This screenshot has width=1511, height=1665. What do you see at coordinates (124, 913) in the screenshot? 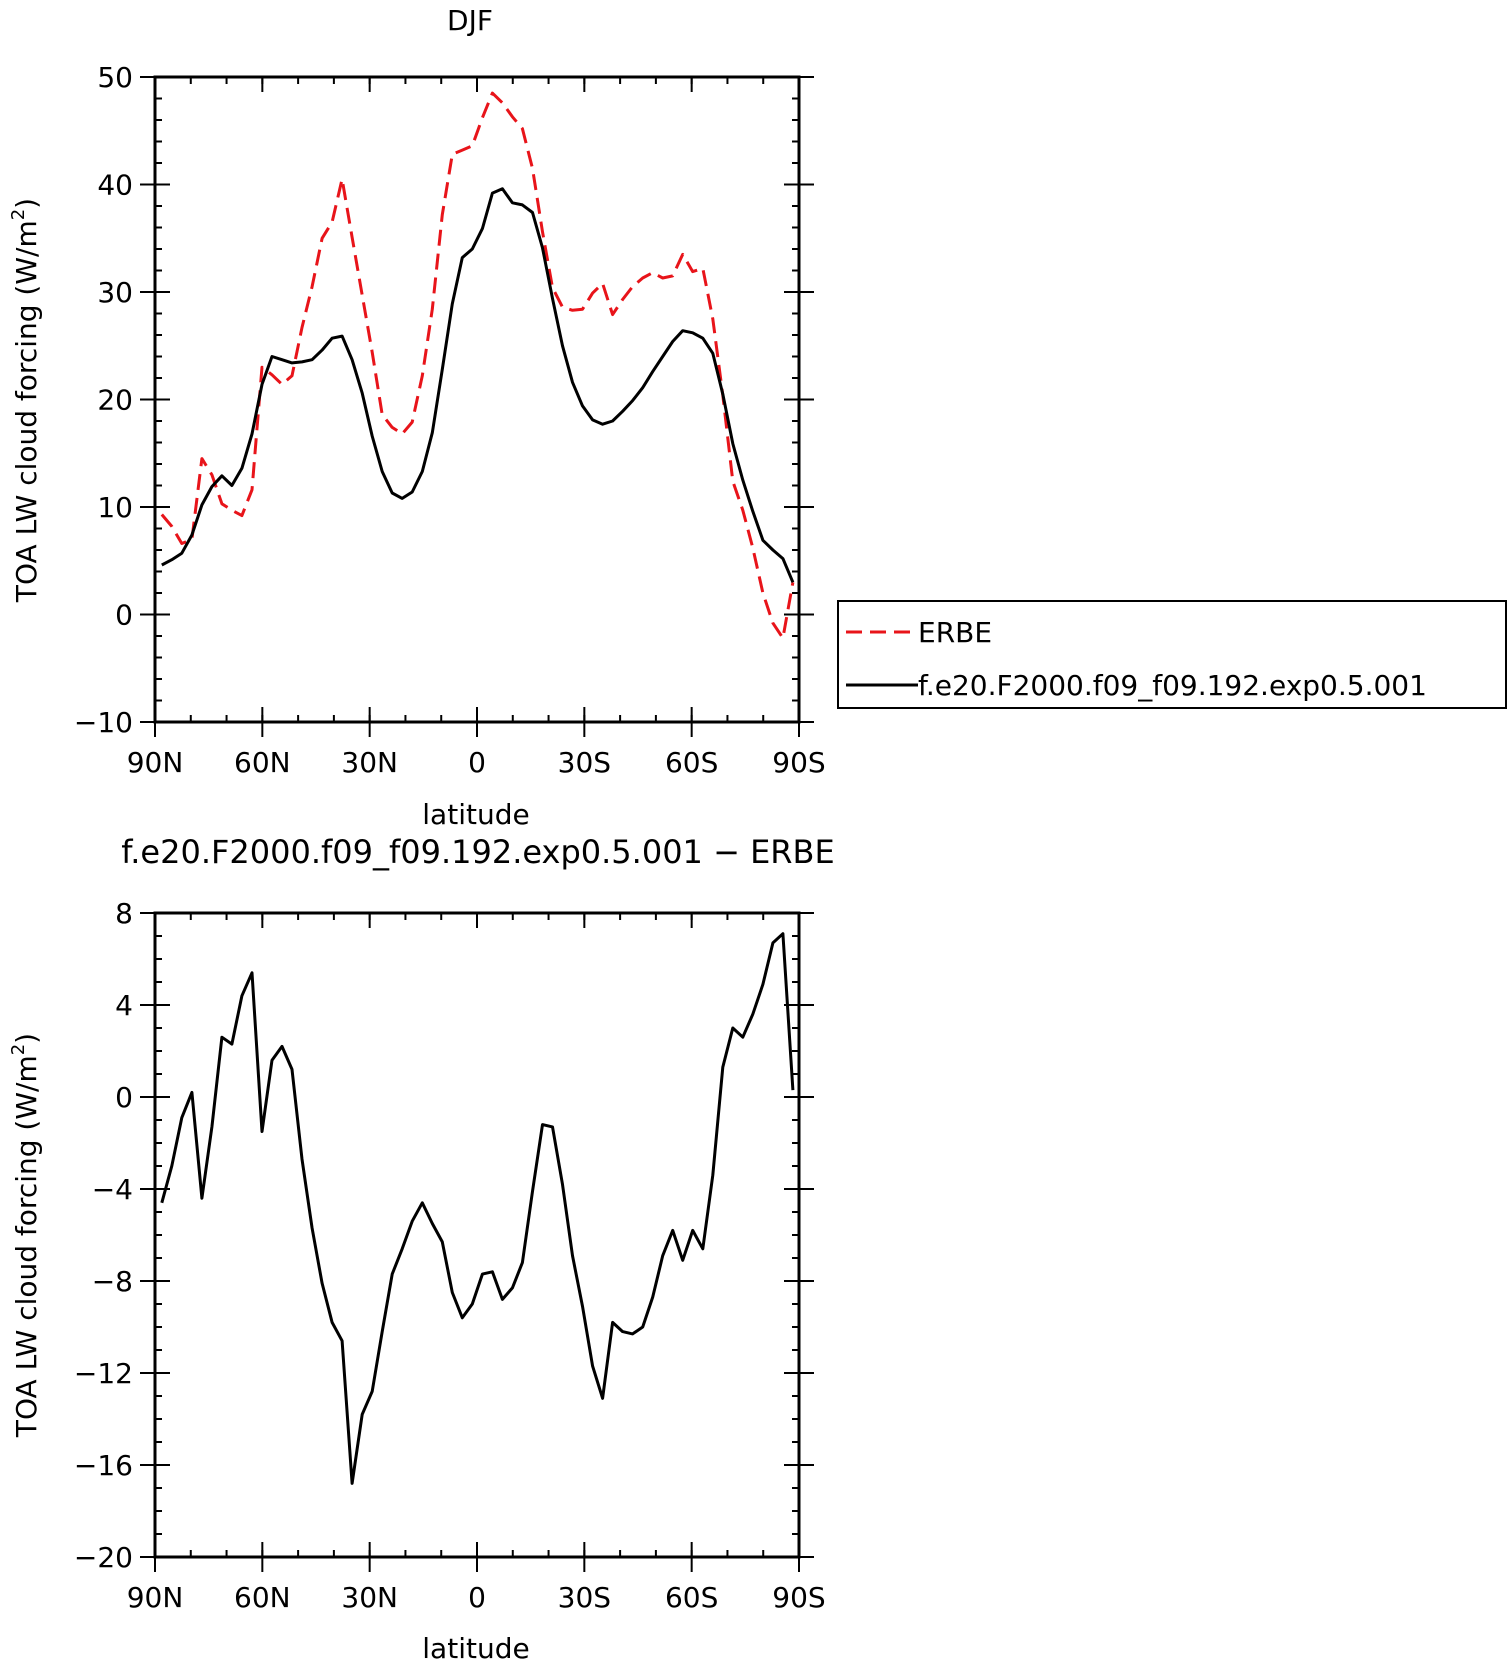
I see `y-tick-label: 8` at bounding box center [124, 913].